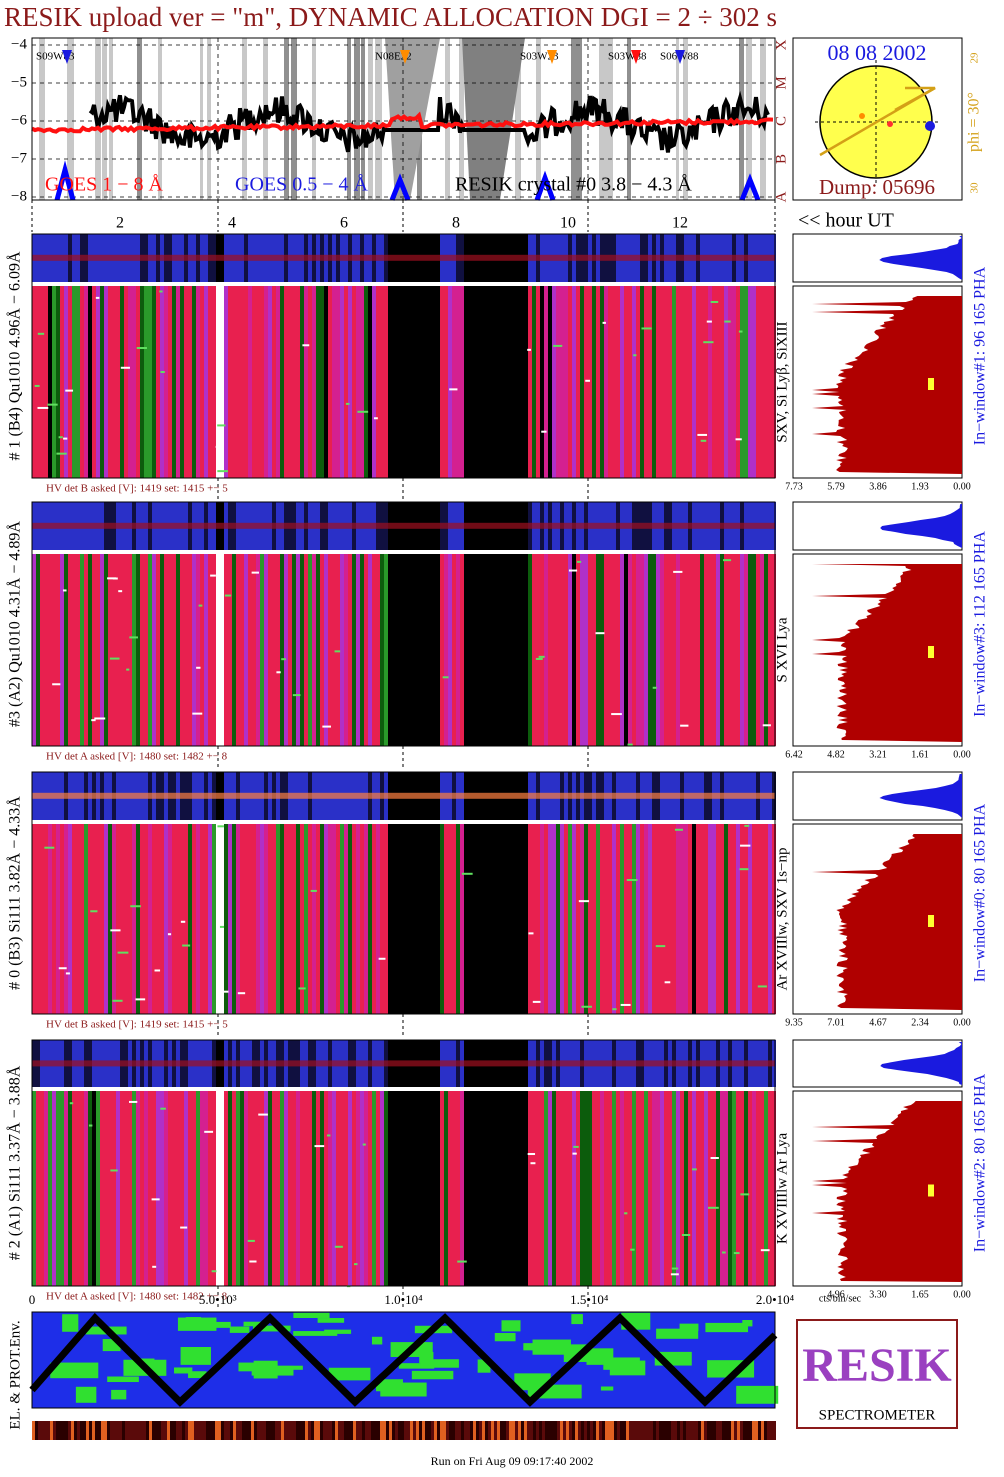 Image resolution: width=1004 pixels, height=1477 pixels. I want to click on goes-y-tick-label: −4, so click(19, 44).